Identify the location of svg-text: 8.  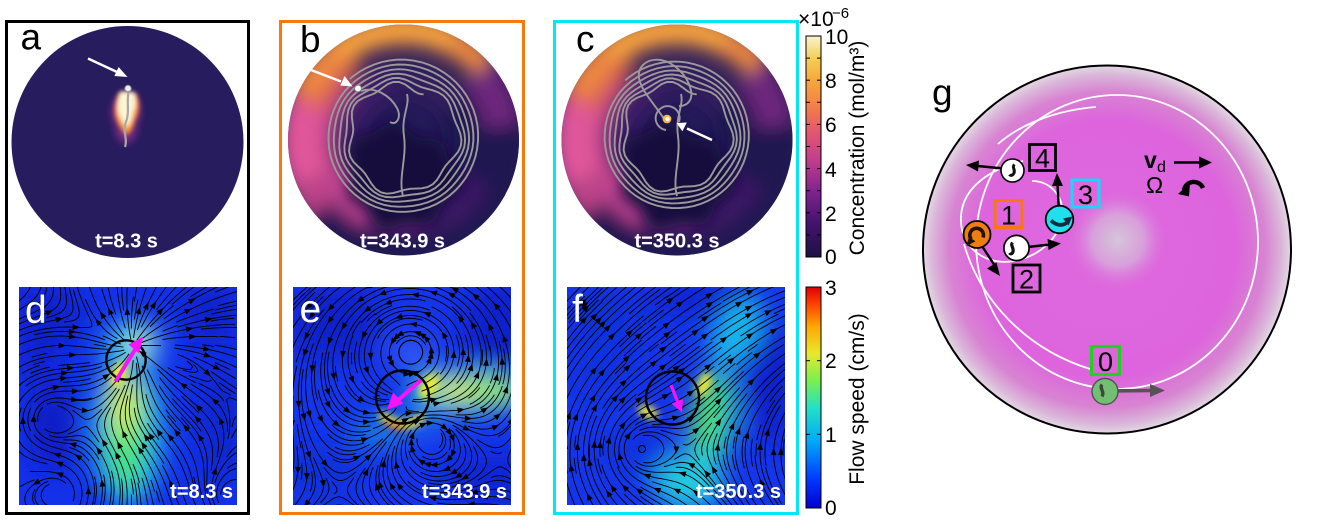
(831, 81).